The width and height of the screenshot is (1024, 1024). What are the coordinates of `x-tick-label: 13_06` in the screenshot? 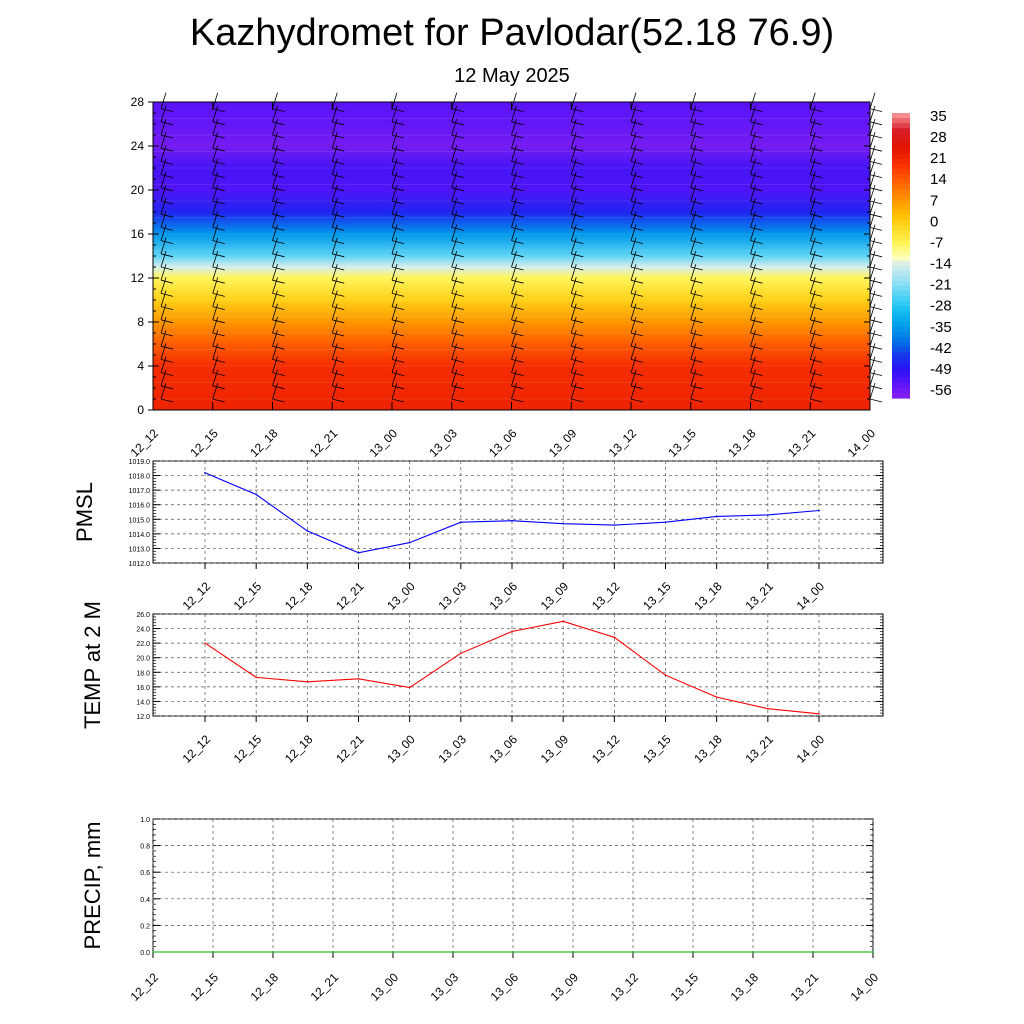 It's located at (503, 443).